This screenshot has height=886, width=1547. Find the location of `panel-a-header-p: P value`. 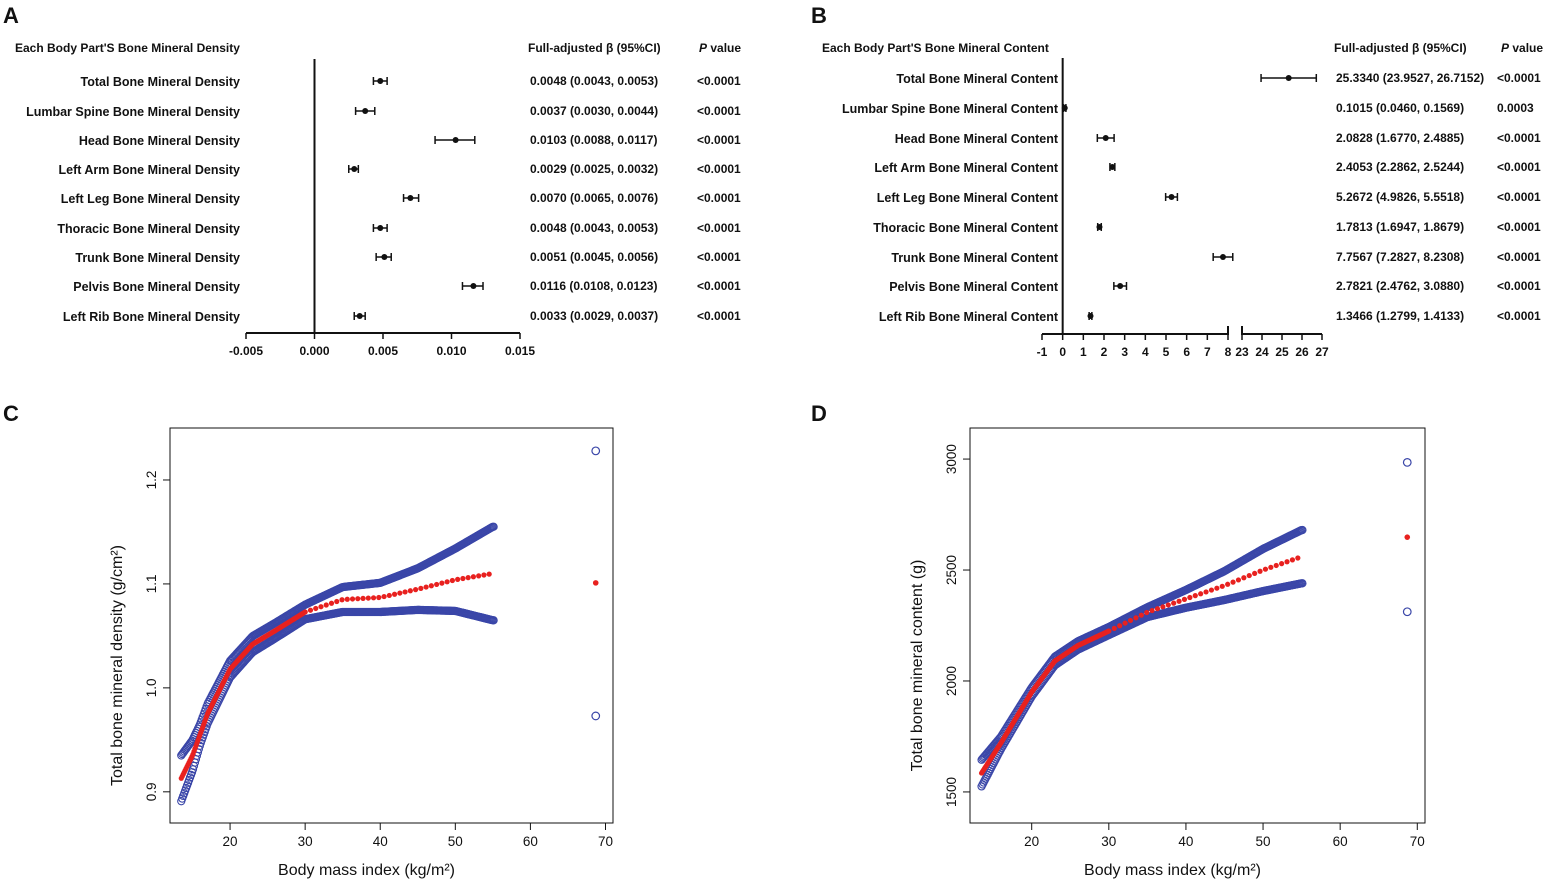

panel-a-header-p: P value is located at coordinates (720, 48).